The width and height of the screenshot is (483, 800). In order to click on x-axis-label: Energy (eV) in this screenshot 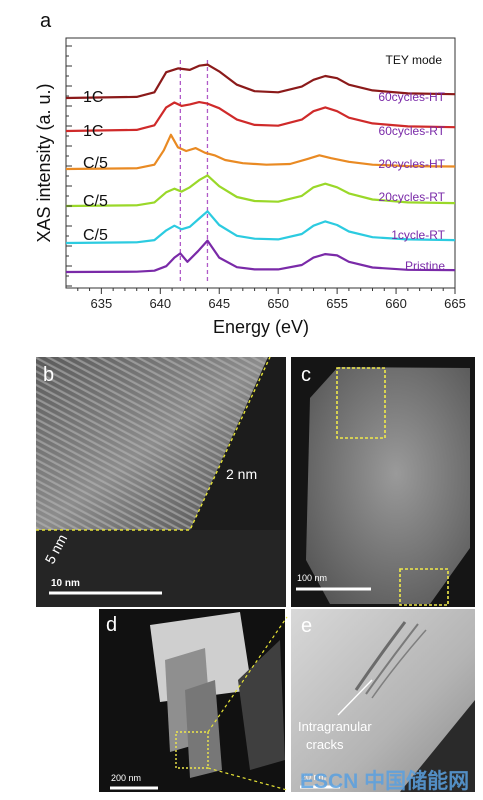, I will do `click(261, 327)`.